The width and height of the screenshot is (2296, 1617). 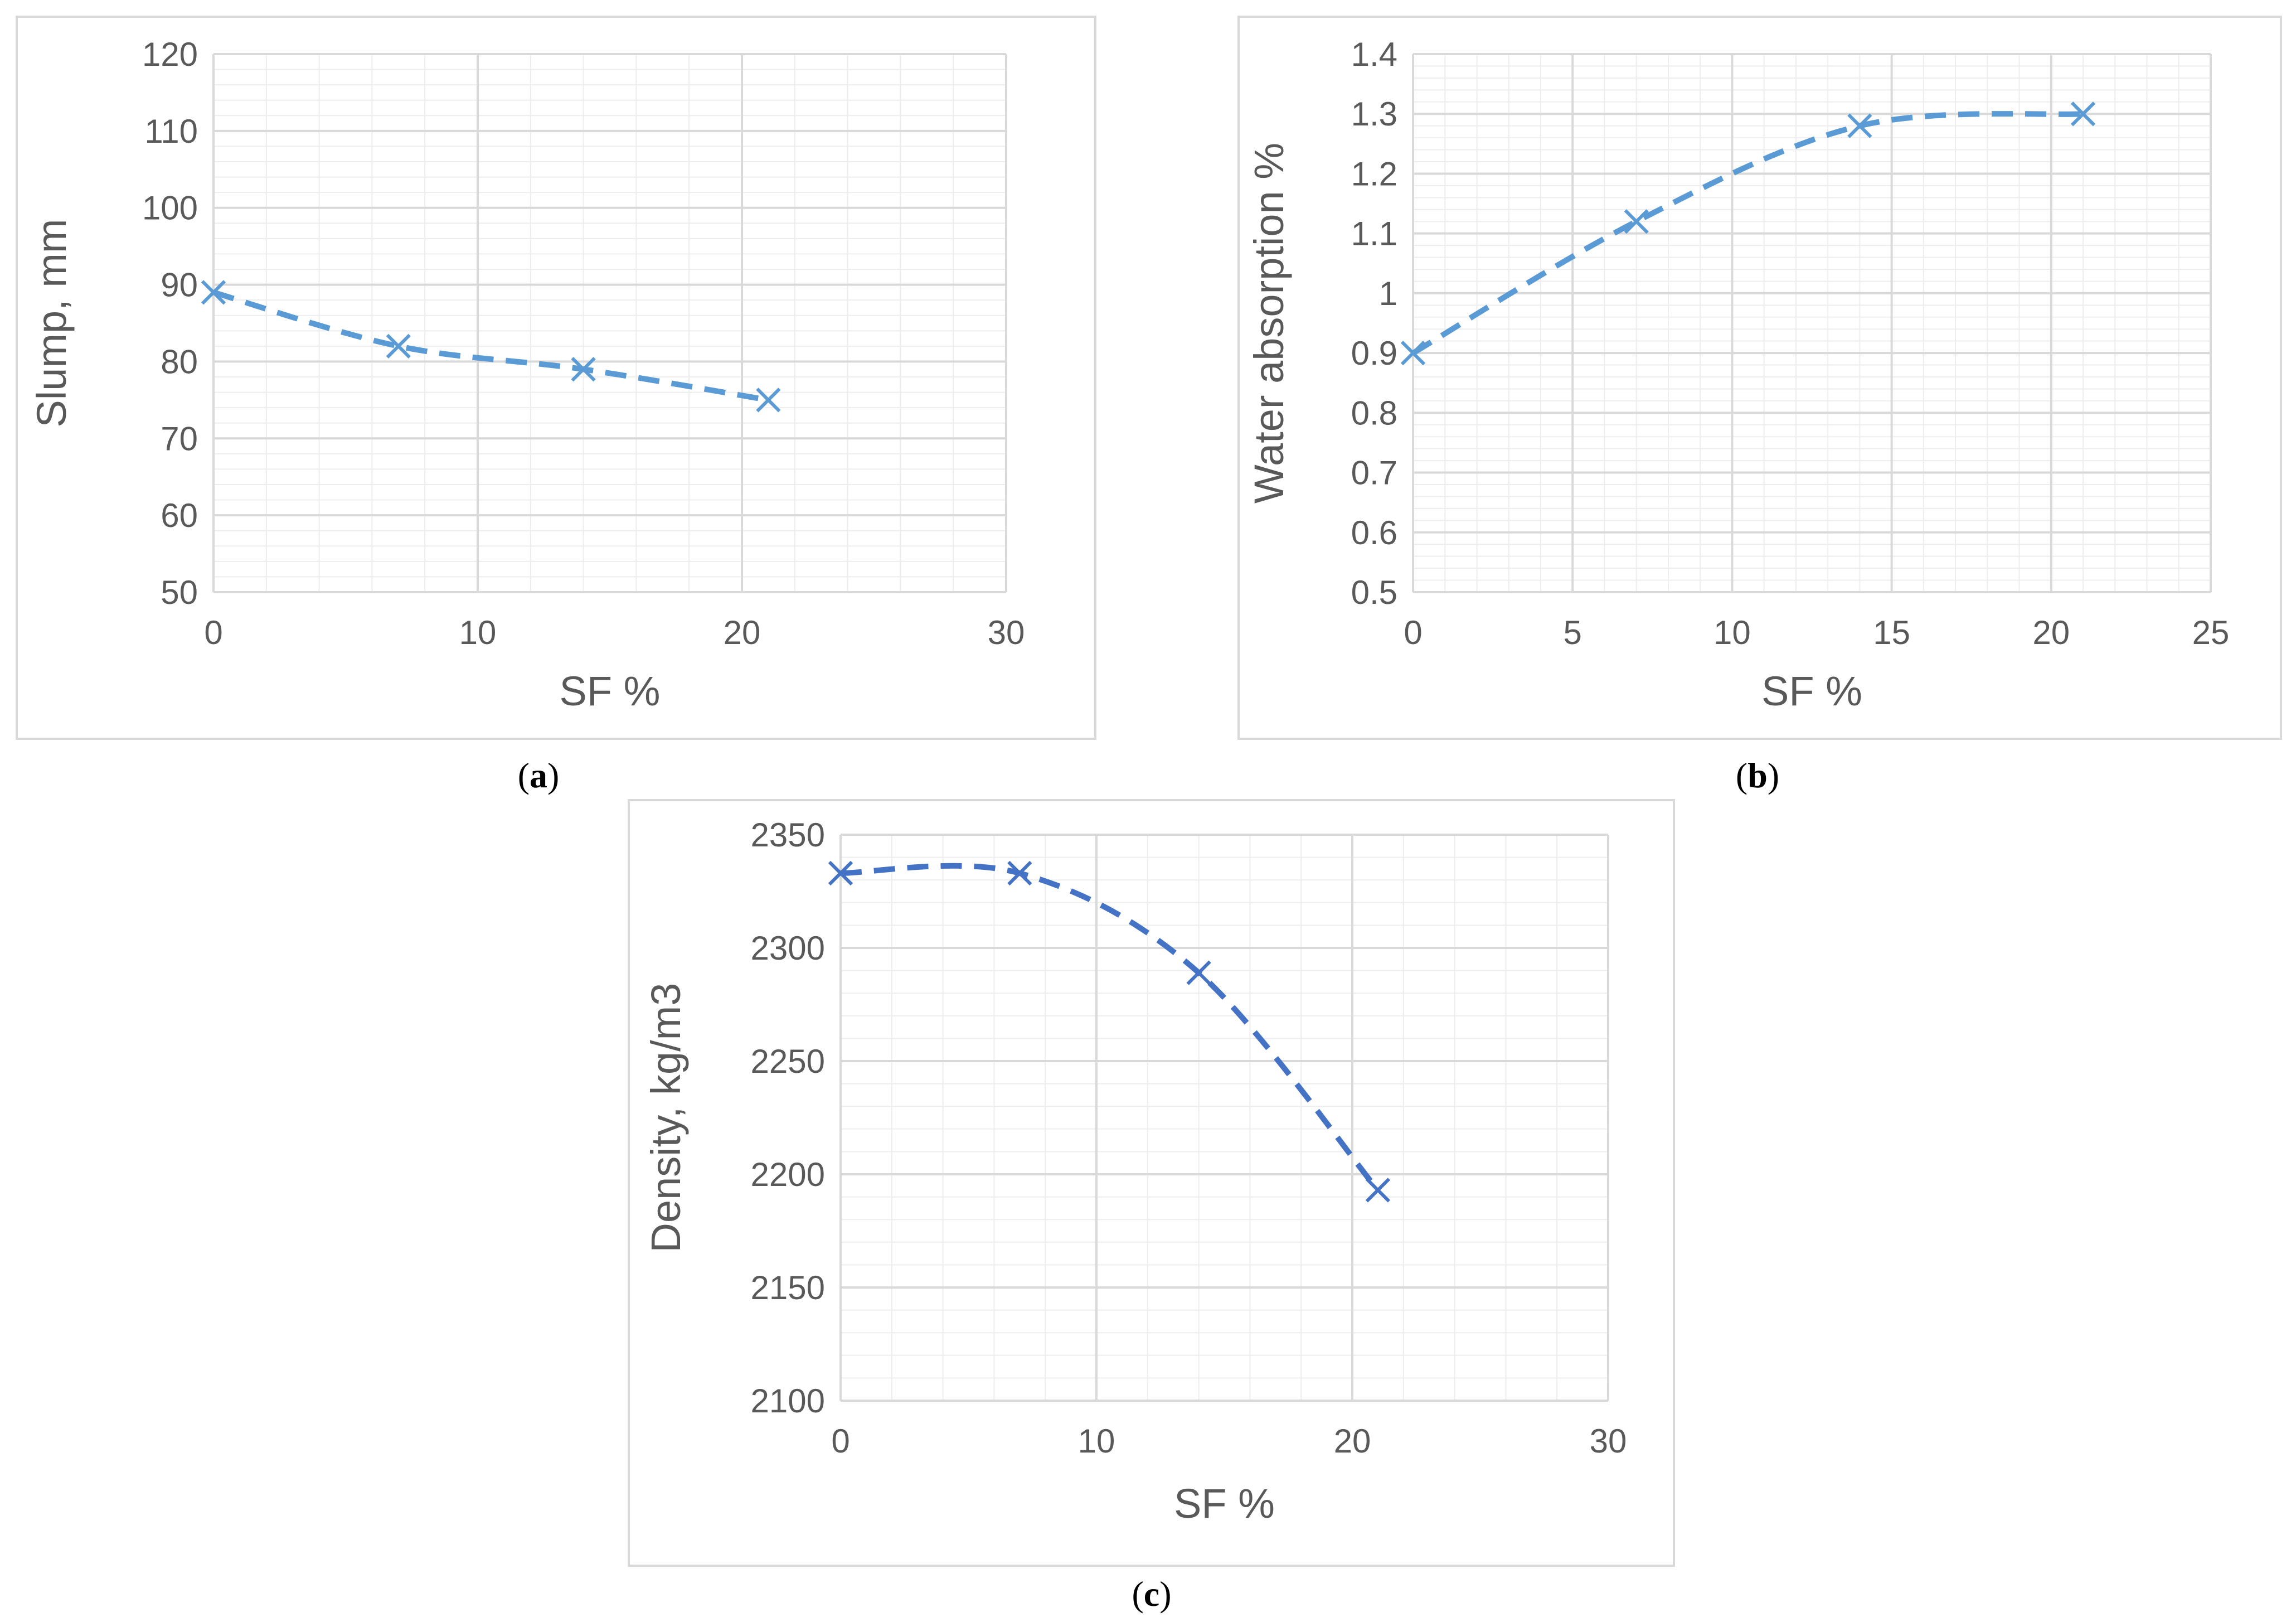 I want to click on y-tick-label: 2100, so click(x=788, y=1401).